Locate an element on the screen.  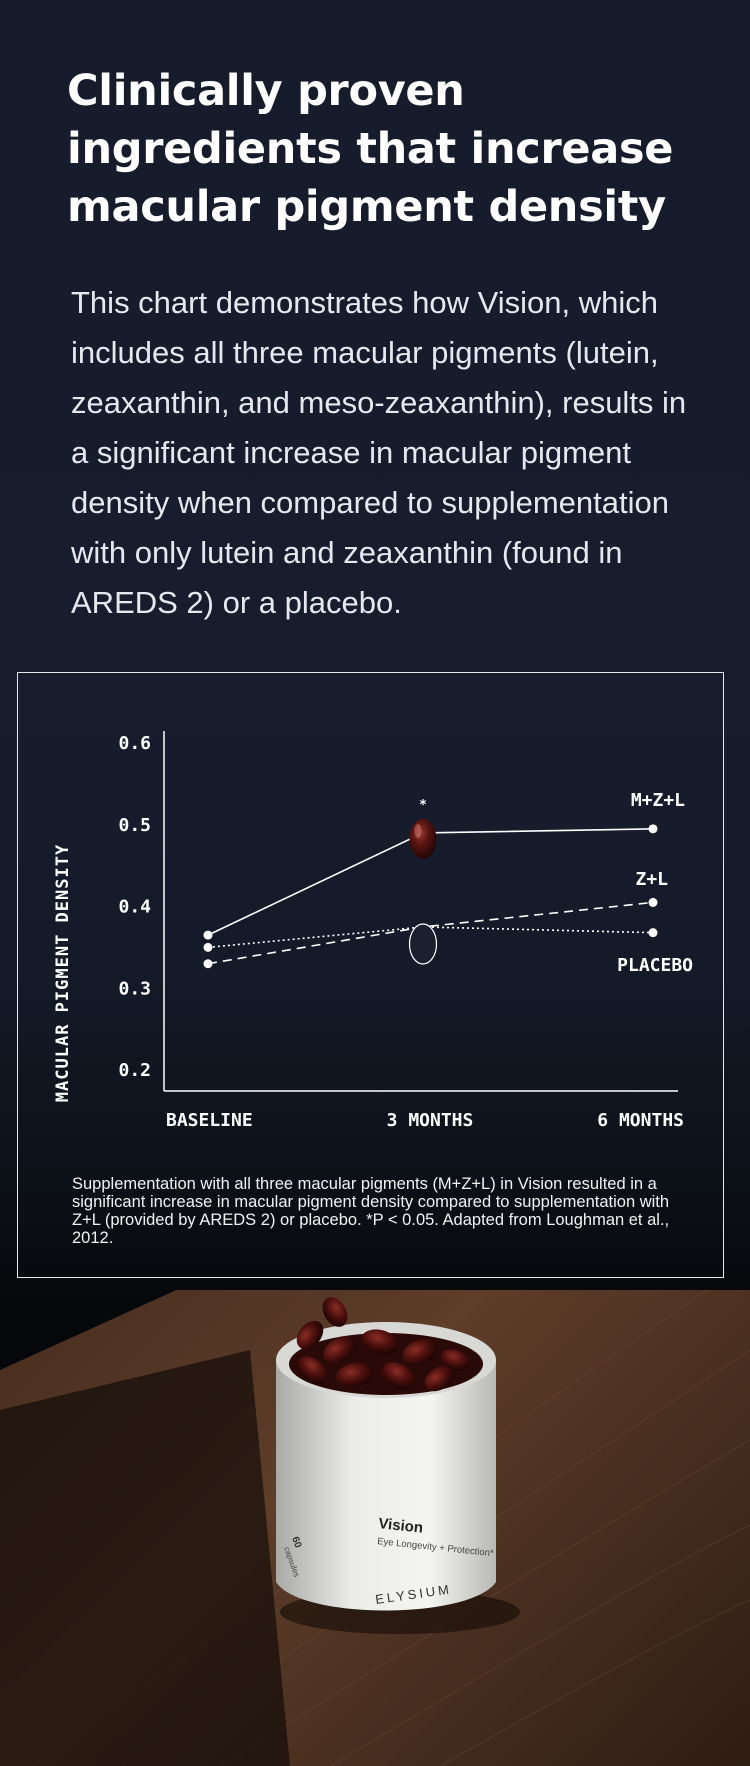
jar-product-name: Vision is located at coordinates (401, 1526).